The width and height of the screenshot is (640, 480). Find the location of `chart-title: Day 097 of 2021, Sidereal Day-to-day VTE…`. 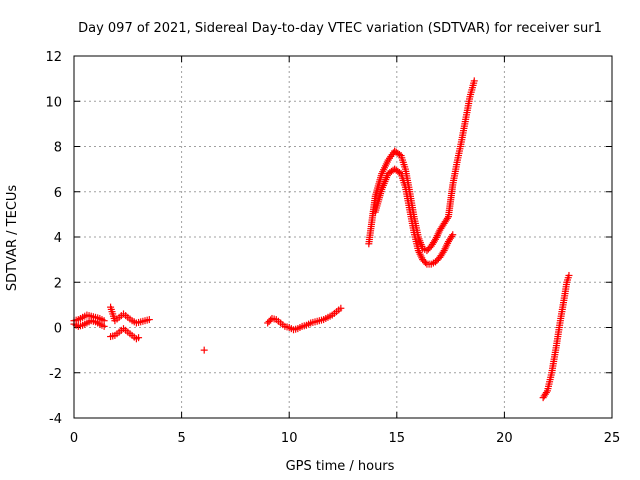

chart-title: Day 097 of 2021, Sidereal Day-to-day VTE… is located at coordinates (340, 28).